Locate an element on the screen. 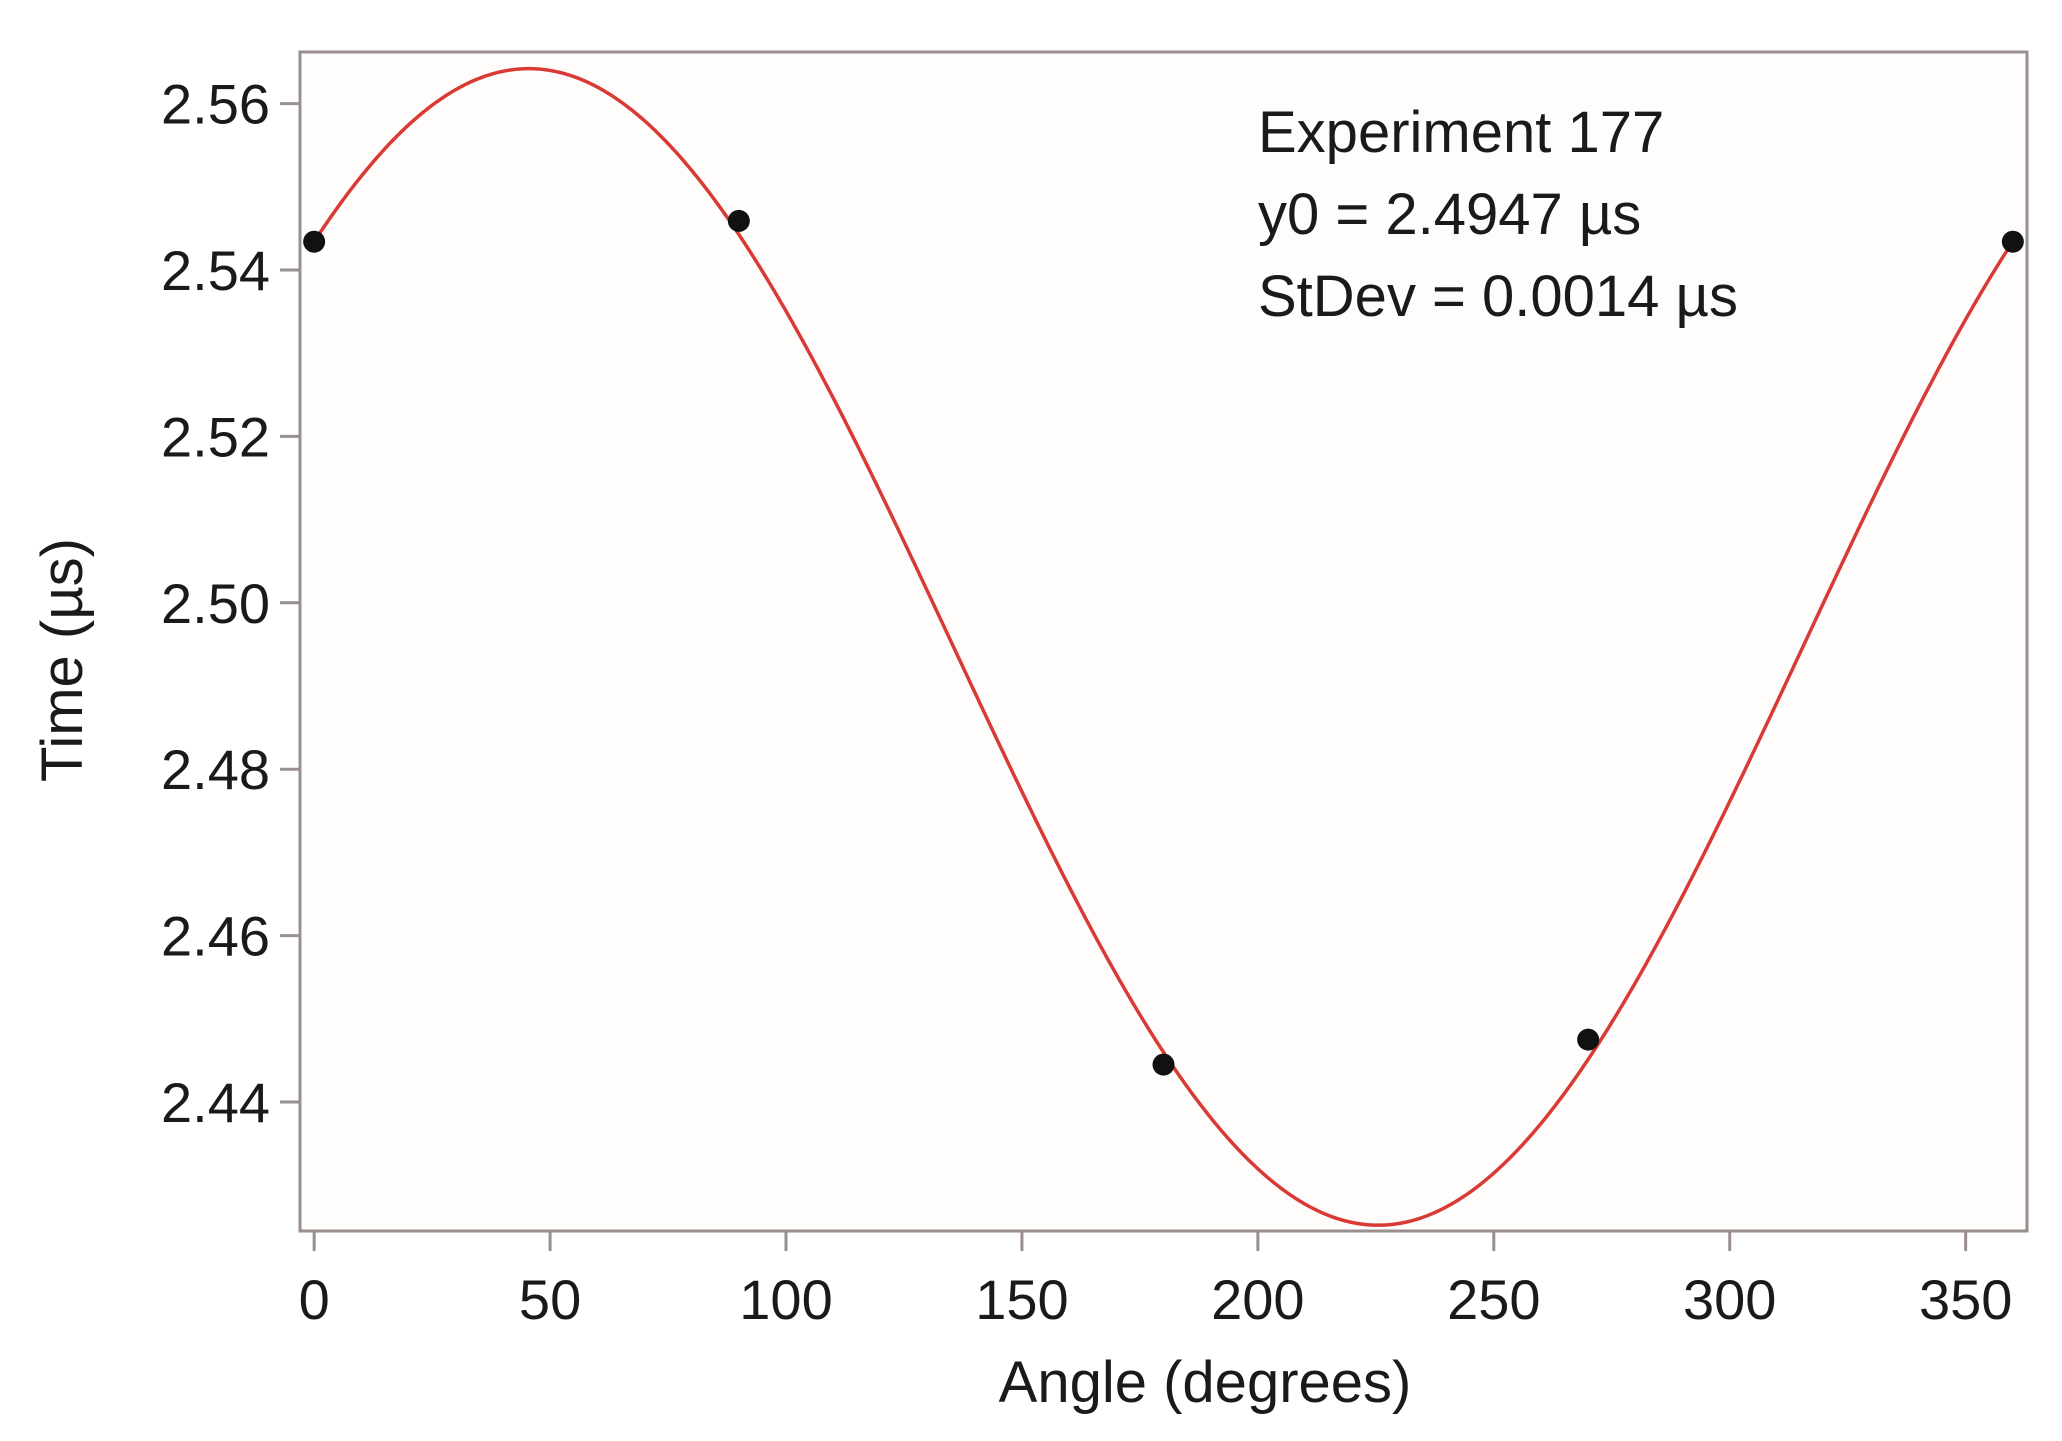  y-axis: 2.44 2.46 2.48 2.50 2.52 2.54 2.56 is located at coordinates (230, 603).